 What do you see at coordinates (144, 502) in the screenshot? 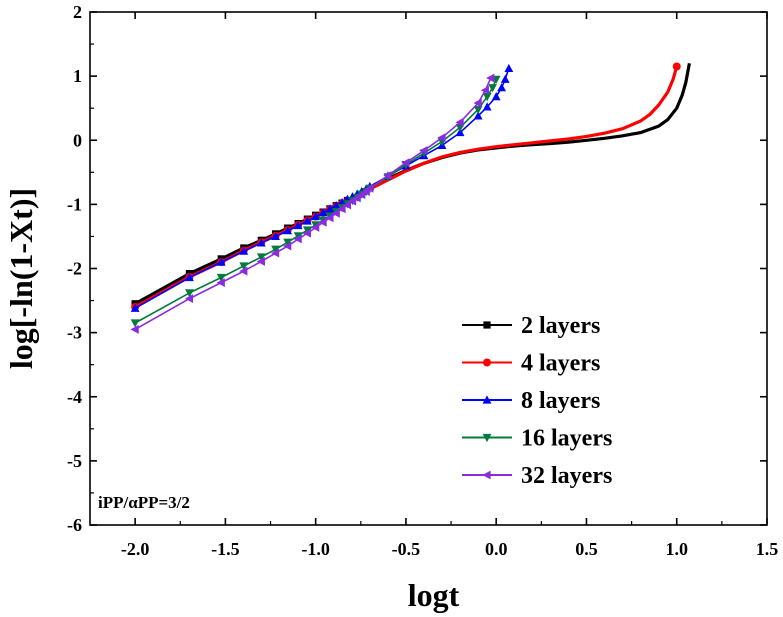
I see `annotation-text: iPP/αPP=3/2` at bounding box center [144, 502].